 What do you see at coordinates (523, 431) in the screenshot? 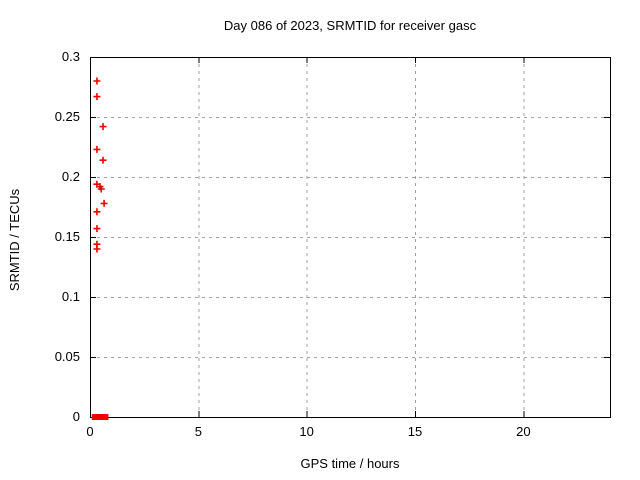
I see `x-tick-label: 20` at bounding box center [523, 431].